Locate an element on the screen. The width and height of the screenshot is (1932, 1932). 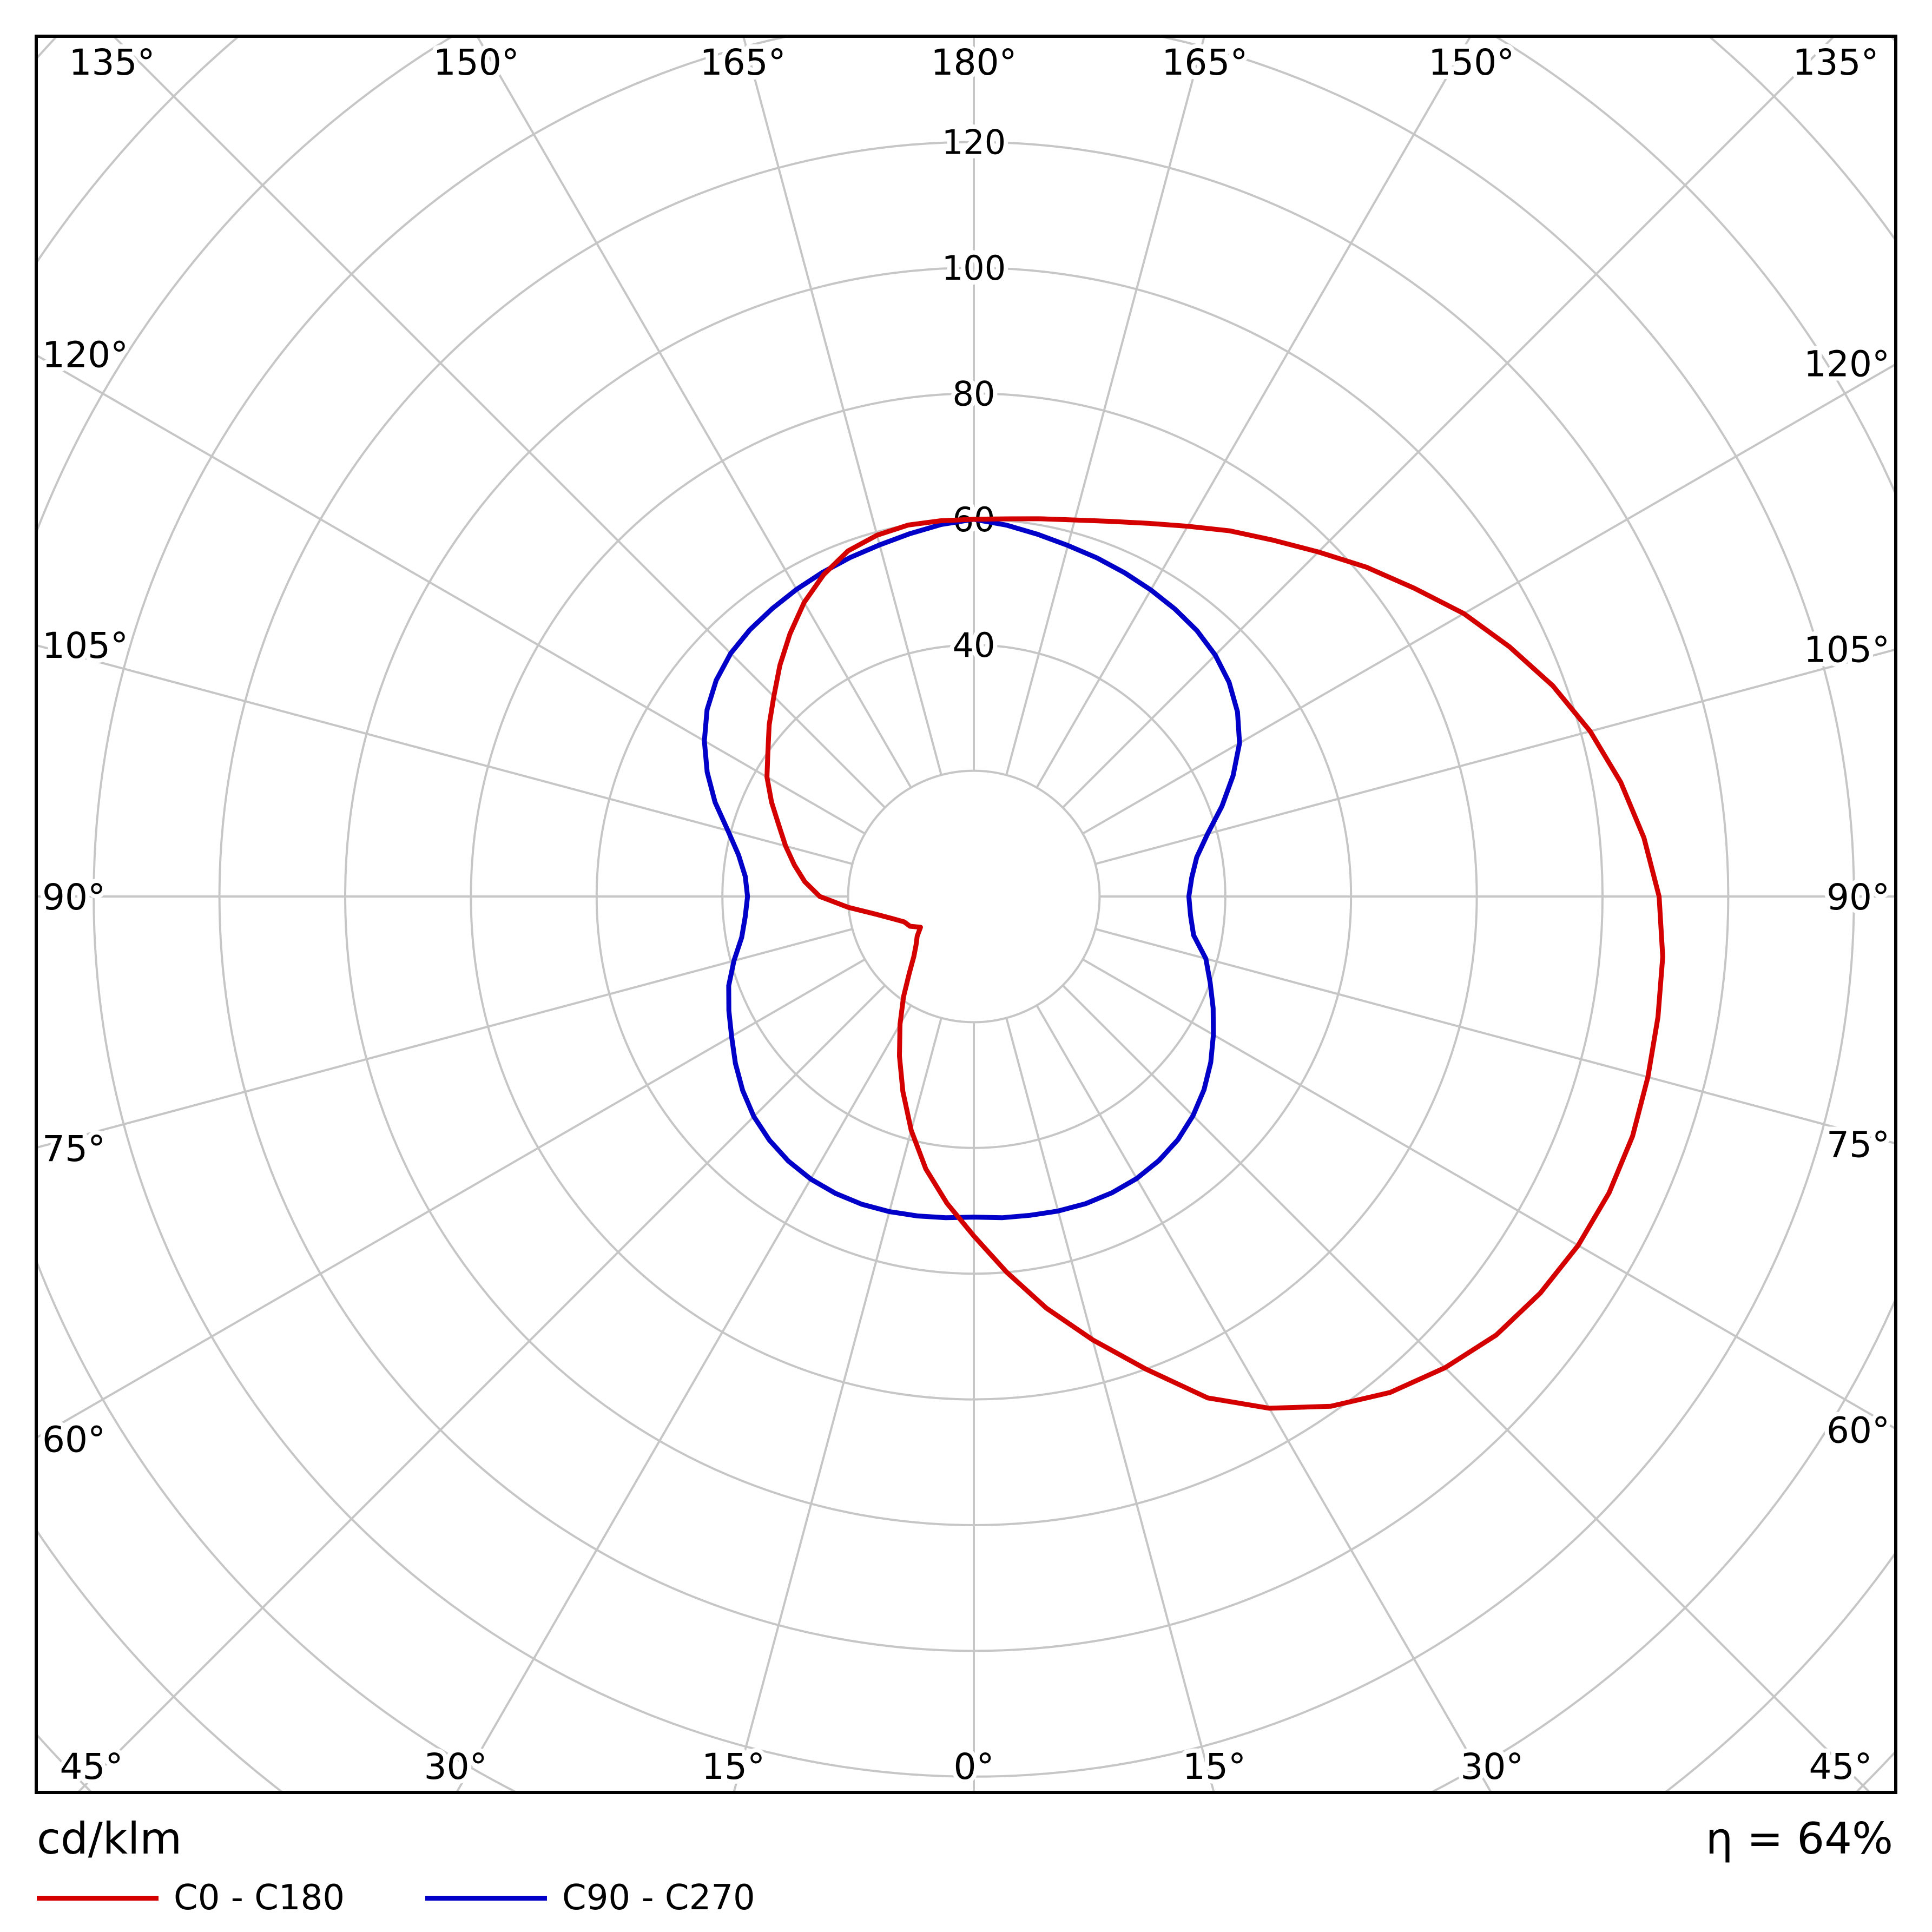
legend-item-c90-c270: C90 - C270 is located at coordinates (590, 1897).